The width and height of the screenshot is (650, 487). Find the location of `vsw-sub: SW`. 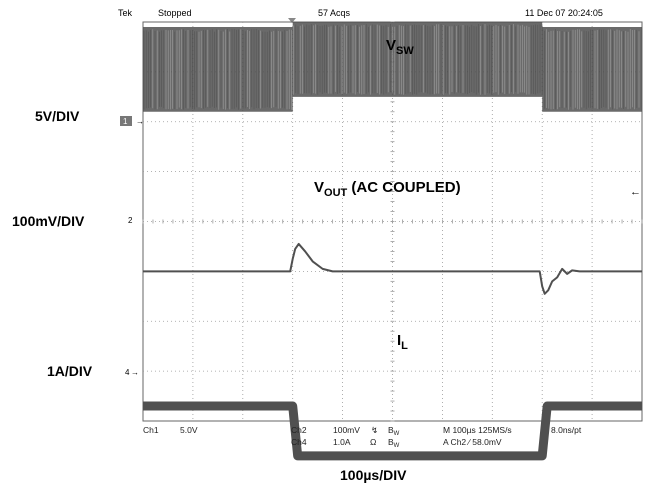

vsw-sub: SW is located at coordinates (405, 51).